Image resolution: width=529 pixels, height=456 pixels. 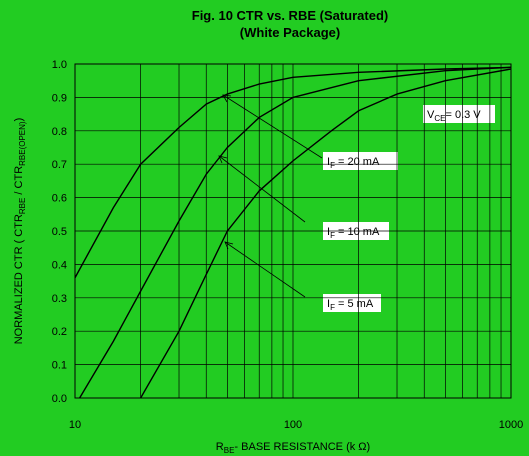 What do you see at coordinates (59, 399) in the screenshot?
I see `y-tick-label: 0.0` at bounding box center [59, 399].